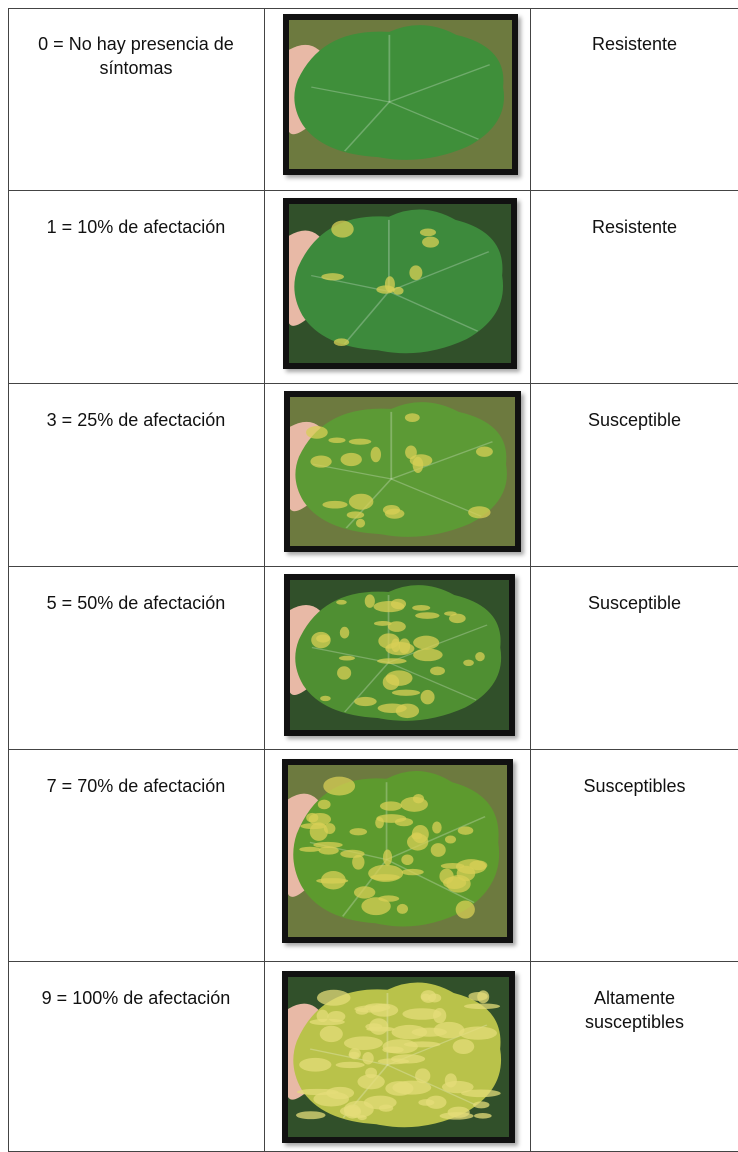 The image size is (738, 1152). I want to click on class-cell: Susceptible, so click(634, 658).